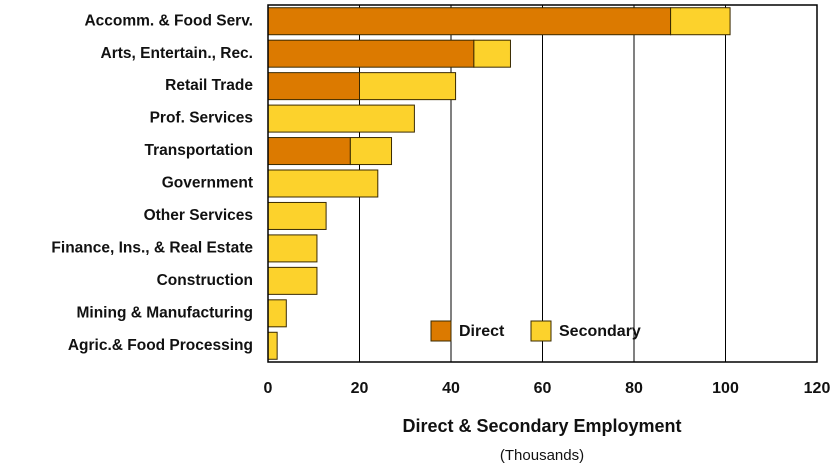 The image size is (837, 470). I want to click on x-tick-label: 60, so click(543, 388).